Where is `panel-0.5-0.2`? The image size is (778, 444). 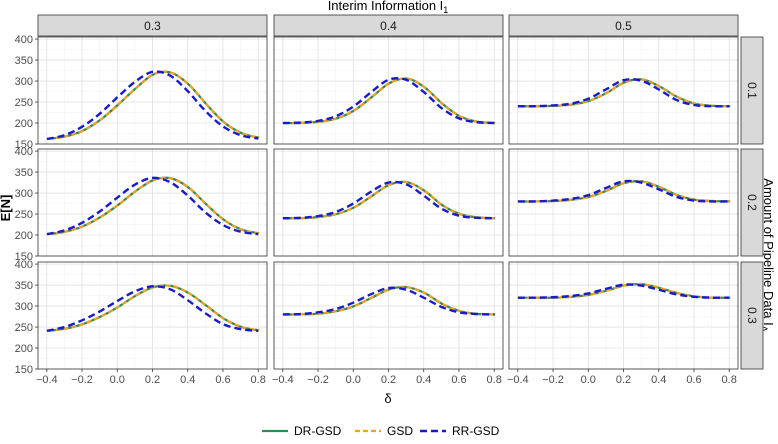 panel-0.5-0.2 is located at coordinates (623, 202).